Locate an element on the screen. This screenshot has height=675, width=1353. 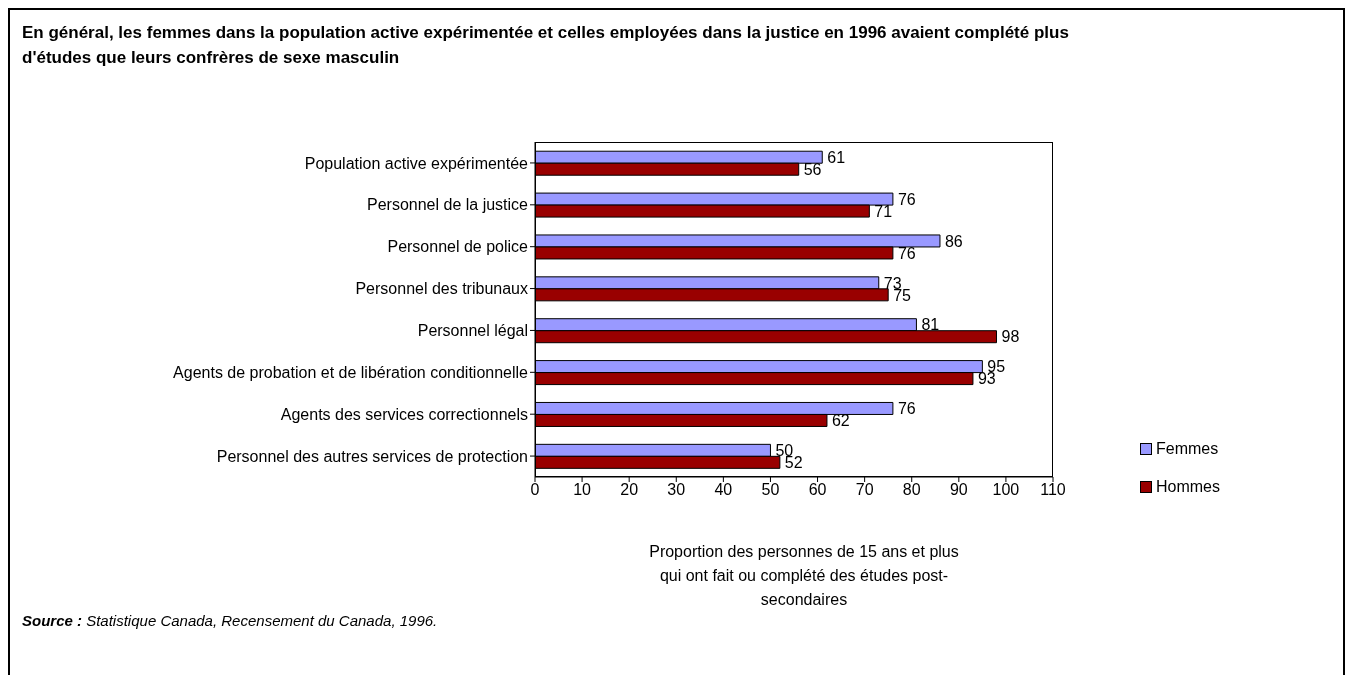
y-tick-label: Personnel des autres services de protection is located at coordinates (372, 456).